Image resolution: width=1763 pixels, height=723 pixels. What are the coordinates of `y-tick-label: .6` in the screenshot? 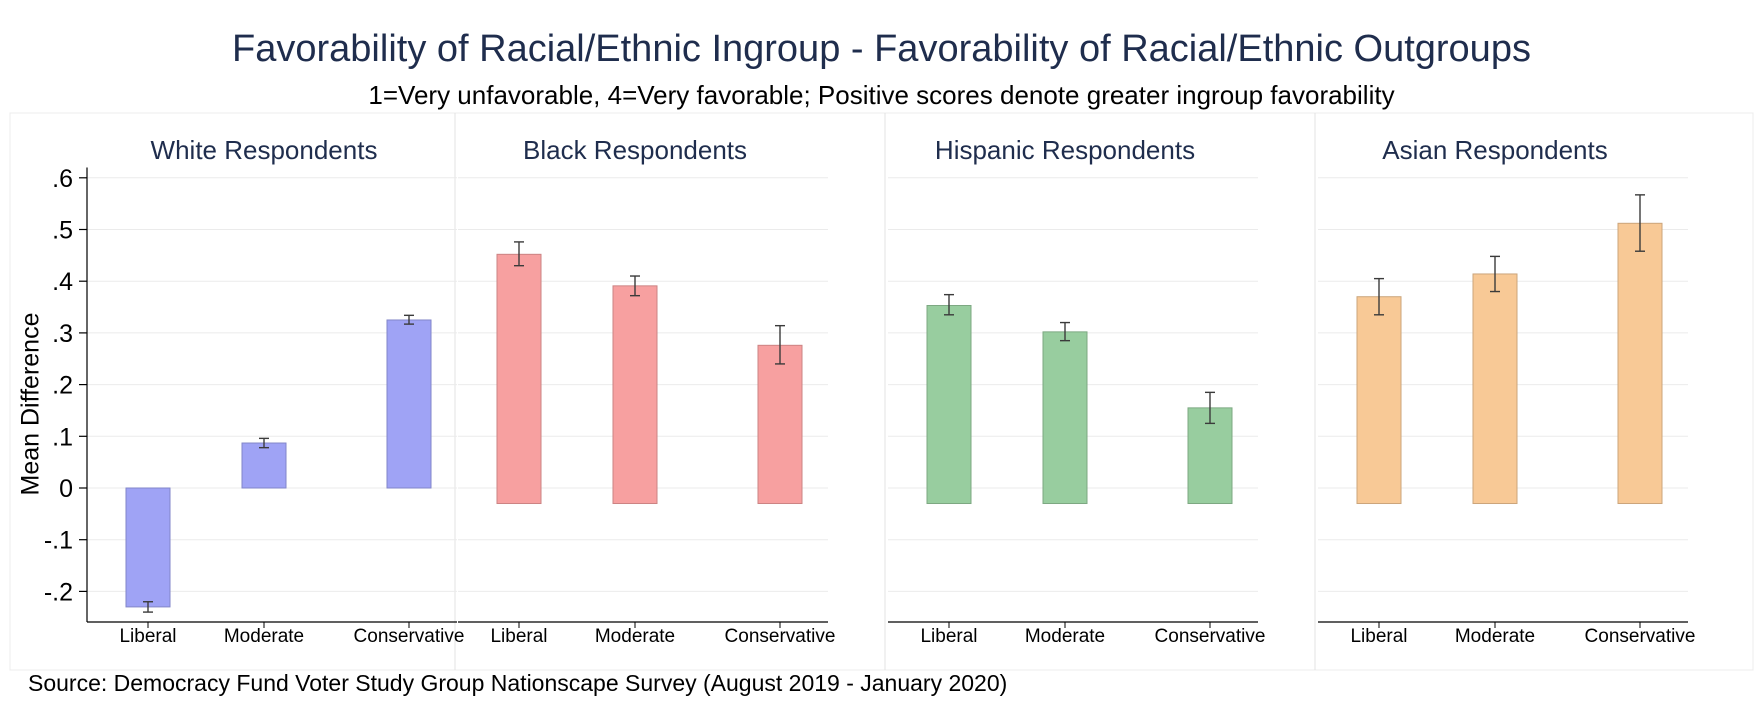 It's located at (62, 179).